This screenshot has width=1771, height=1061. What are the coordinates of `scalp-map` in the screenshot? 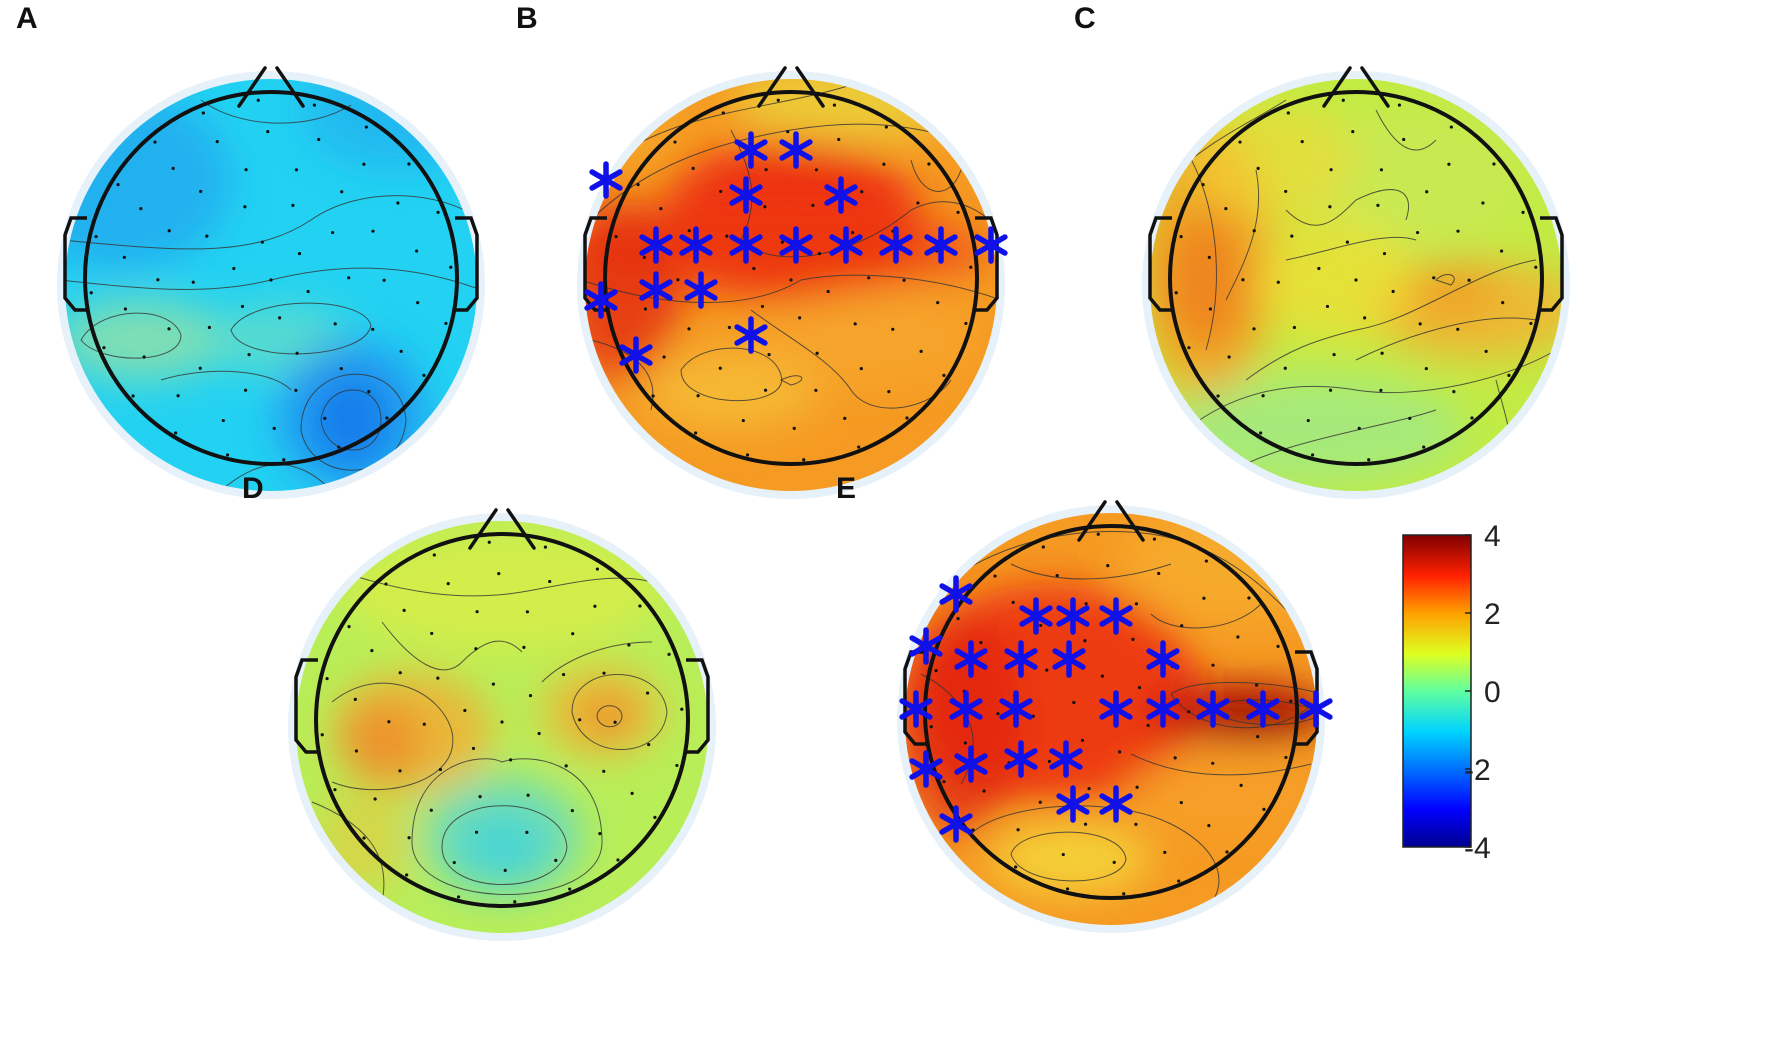 It's located at (502, 727).